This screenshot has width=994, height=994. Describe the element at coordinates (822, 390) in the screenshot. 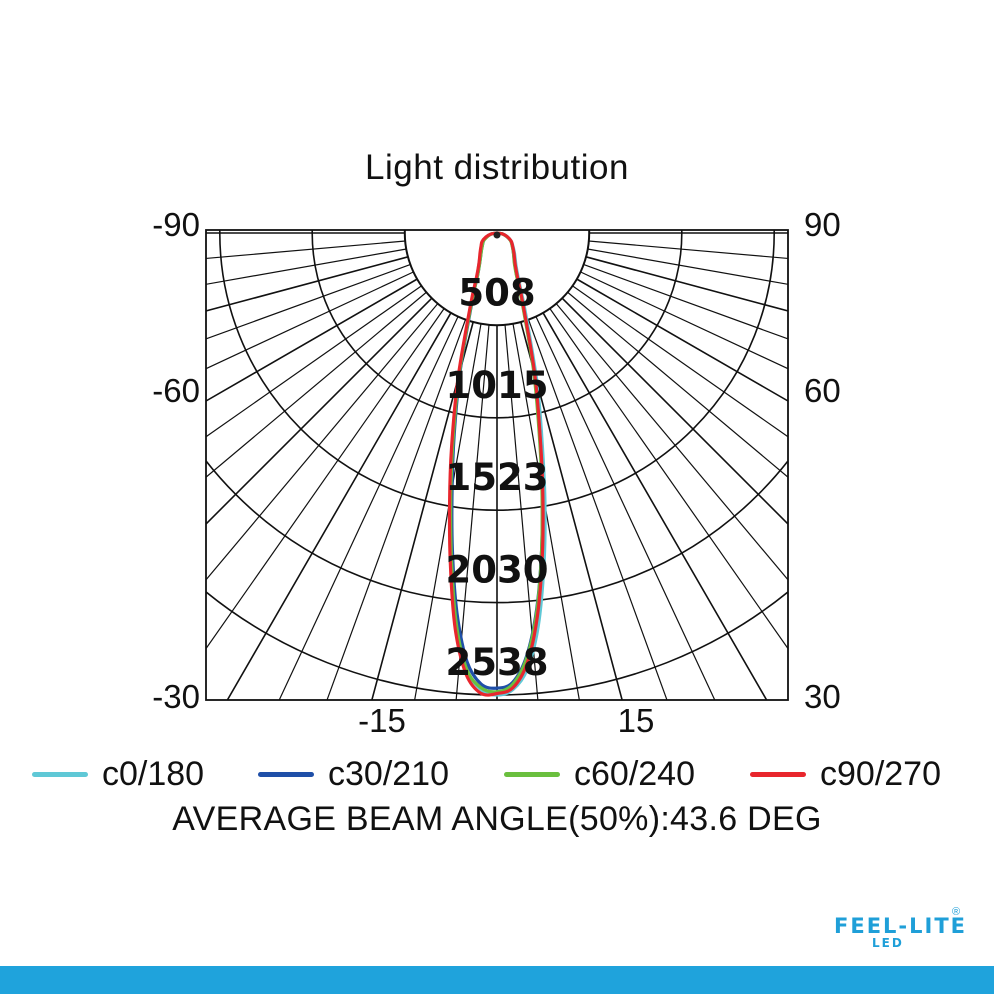

I see `right-angle-label: 60` at that location.